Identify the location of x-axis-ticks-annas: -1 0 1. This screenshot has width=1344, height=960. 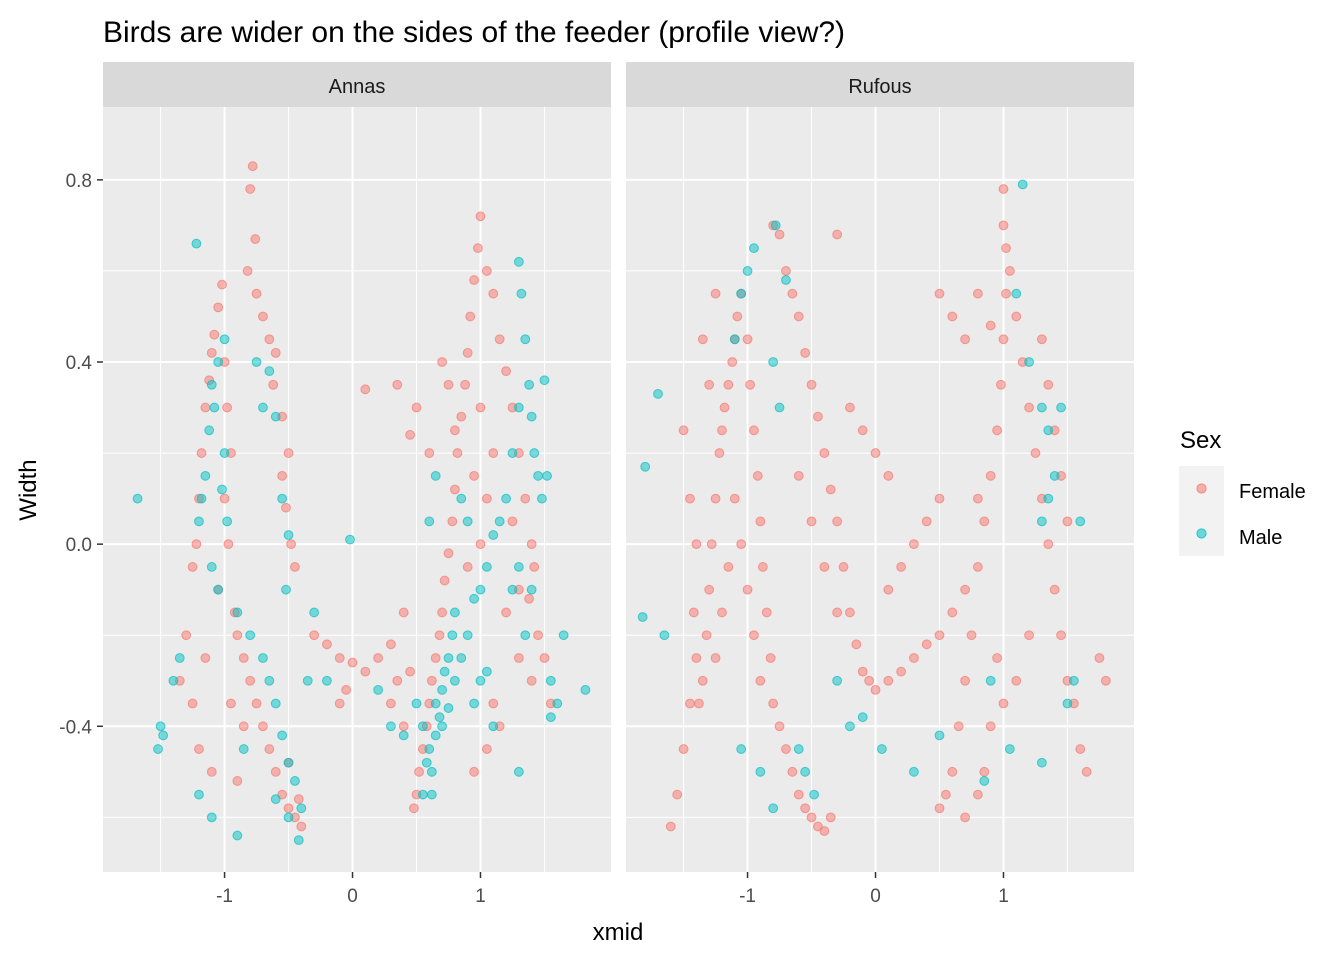
(351, 889).